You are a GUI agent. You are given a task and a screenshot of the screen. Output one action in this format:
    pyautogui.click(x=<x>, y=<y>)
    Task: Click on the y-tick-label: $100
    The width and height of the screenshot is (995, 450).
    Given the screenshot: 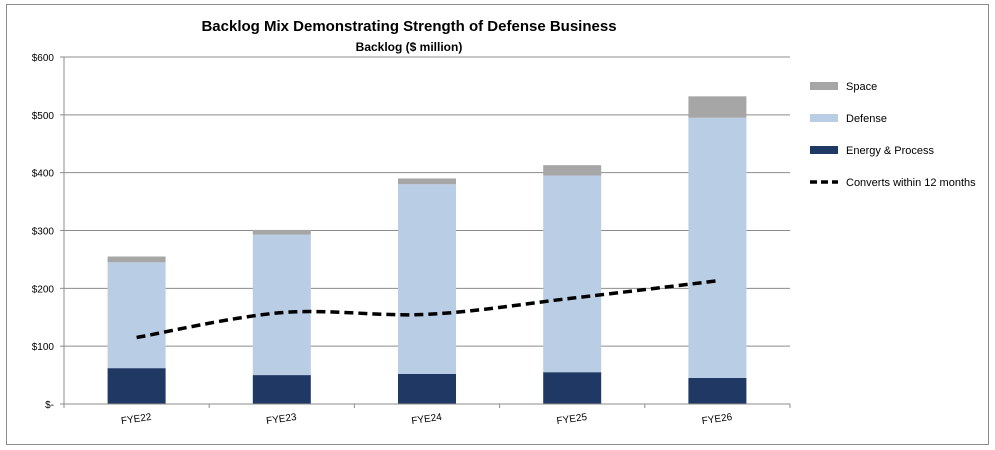 What is the action you would take?
    pyautogui.click(x=43, y=347)
    